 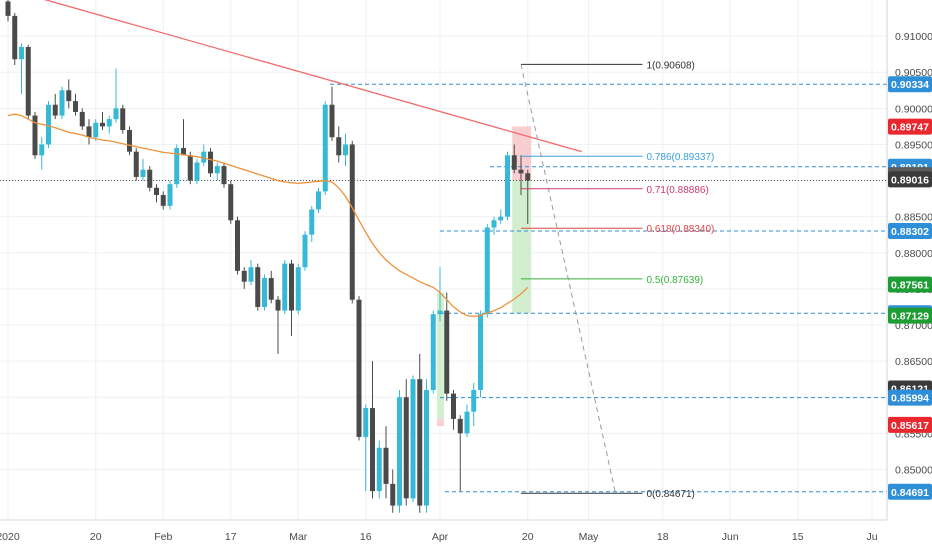 I want to click on price-tick-label: 0.85000, so click(x=913, y=470).